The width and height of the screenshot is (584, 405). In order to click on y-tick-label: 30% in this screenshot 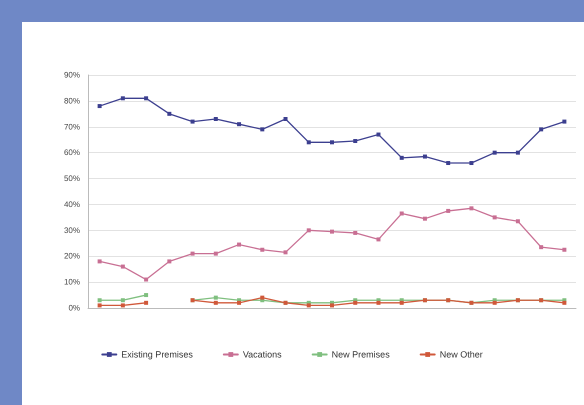, I will do `click(72, 230)`.